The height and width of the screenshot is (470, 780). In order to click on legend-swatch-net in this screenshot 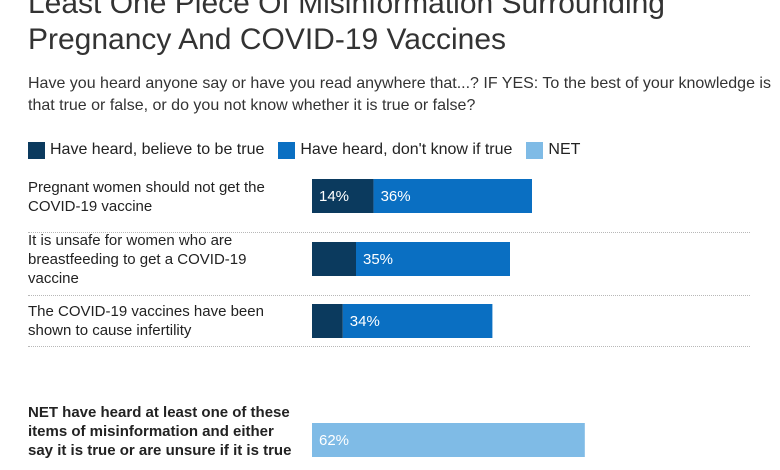, I will do `click(535, 150)`.